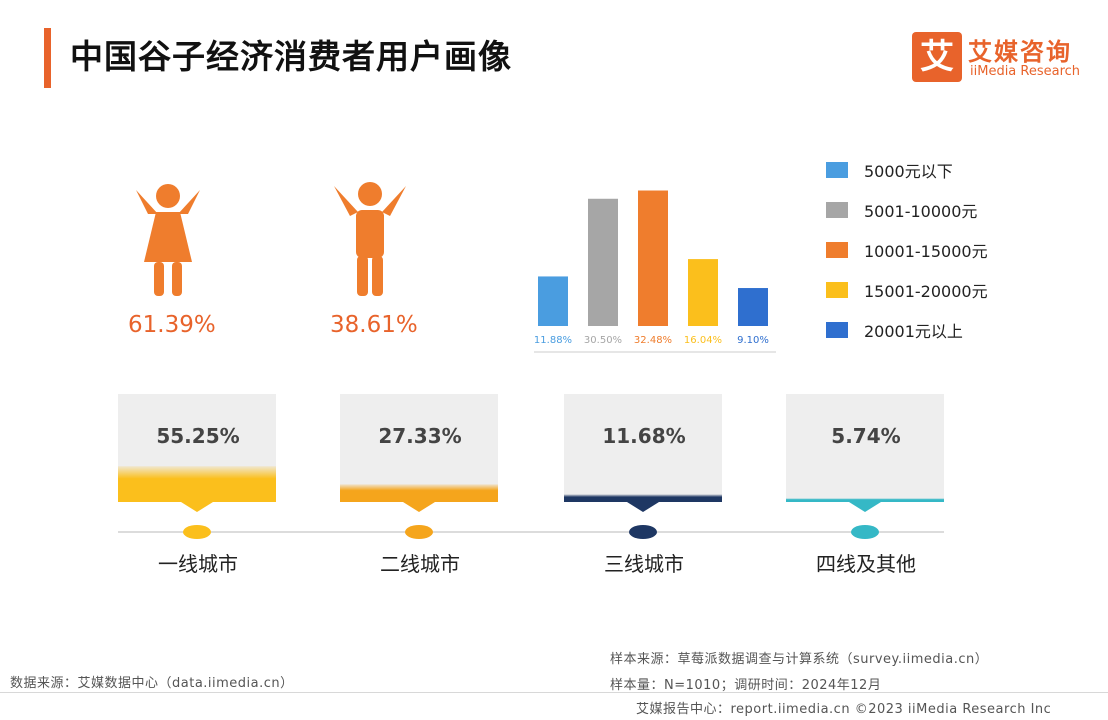  Describe the element at coordinates (926, 291) in the screenshot. I see `legend-label: 15001-20000元` at that location.